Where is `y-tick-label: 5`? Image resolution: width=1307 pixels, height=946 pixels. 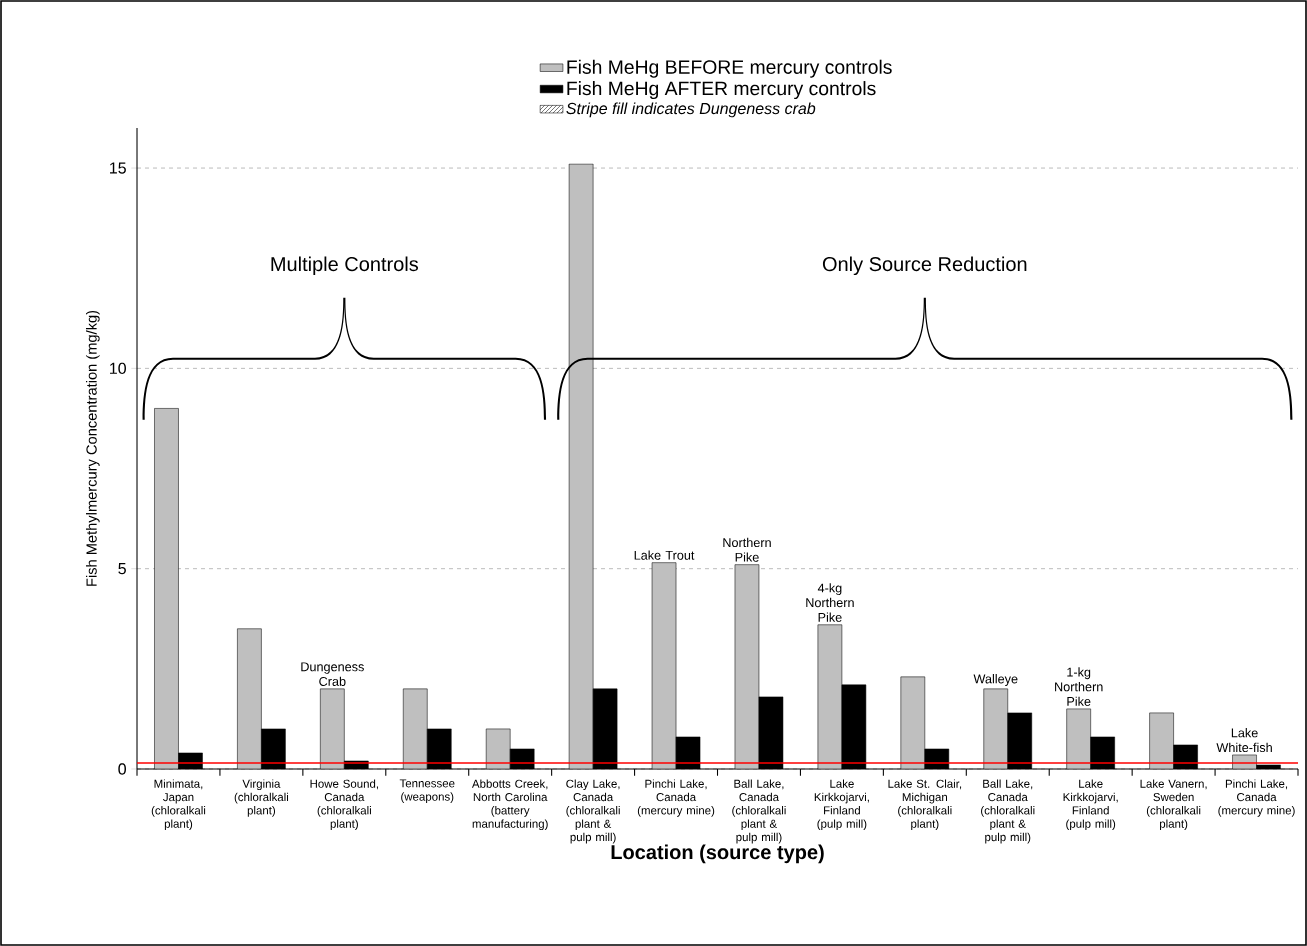
y-tick-label: 5 is located at coordinates (122, 569).